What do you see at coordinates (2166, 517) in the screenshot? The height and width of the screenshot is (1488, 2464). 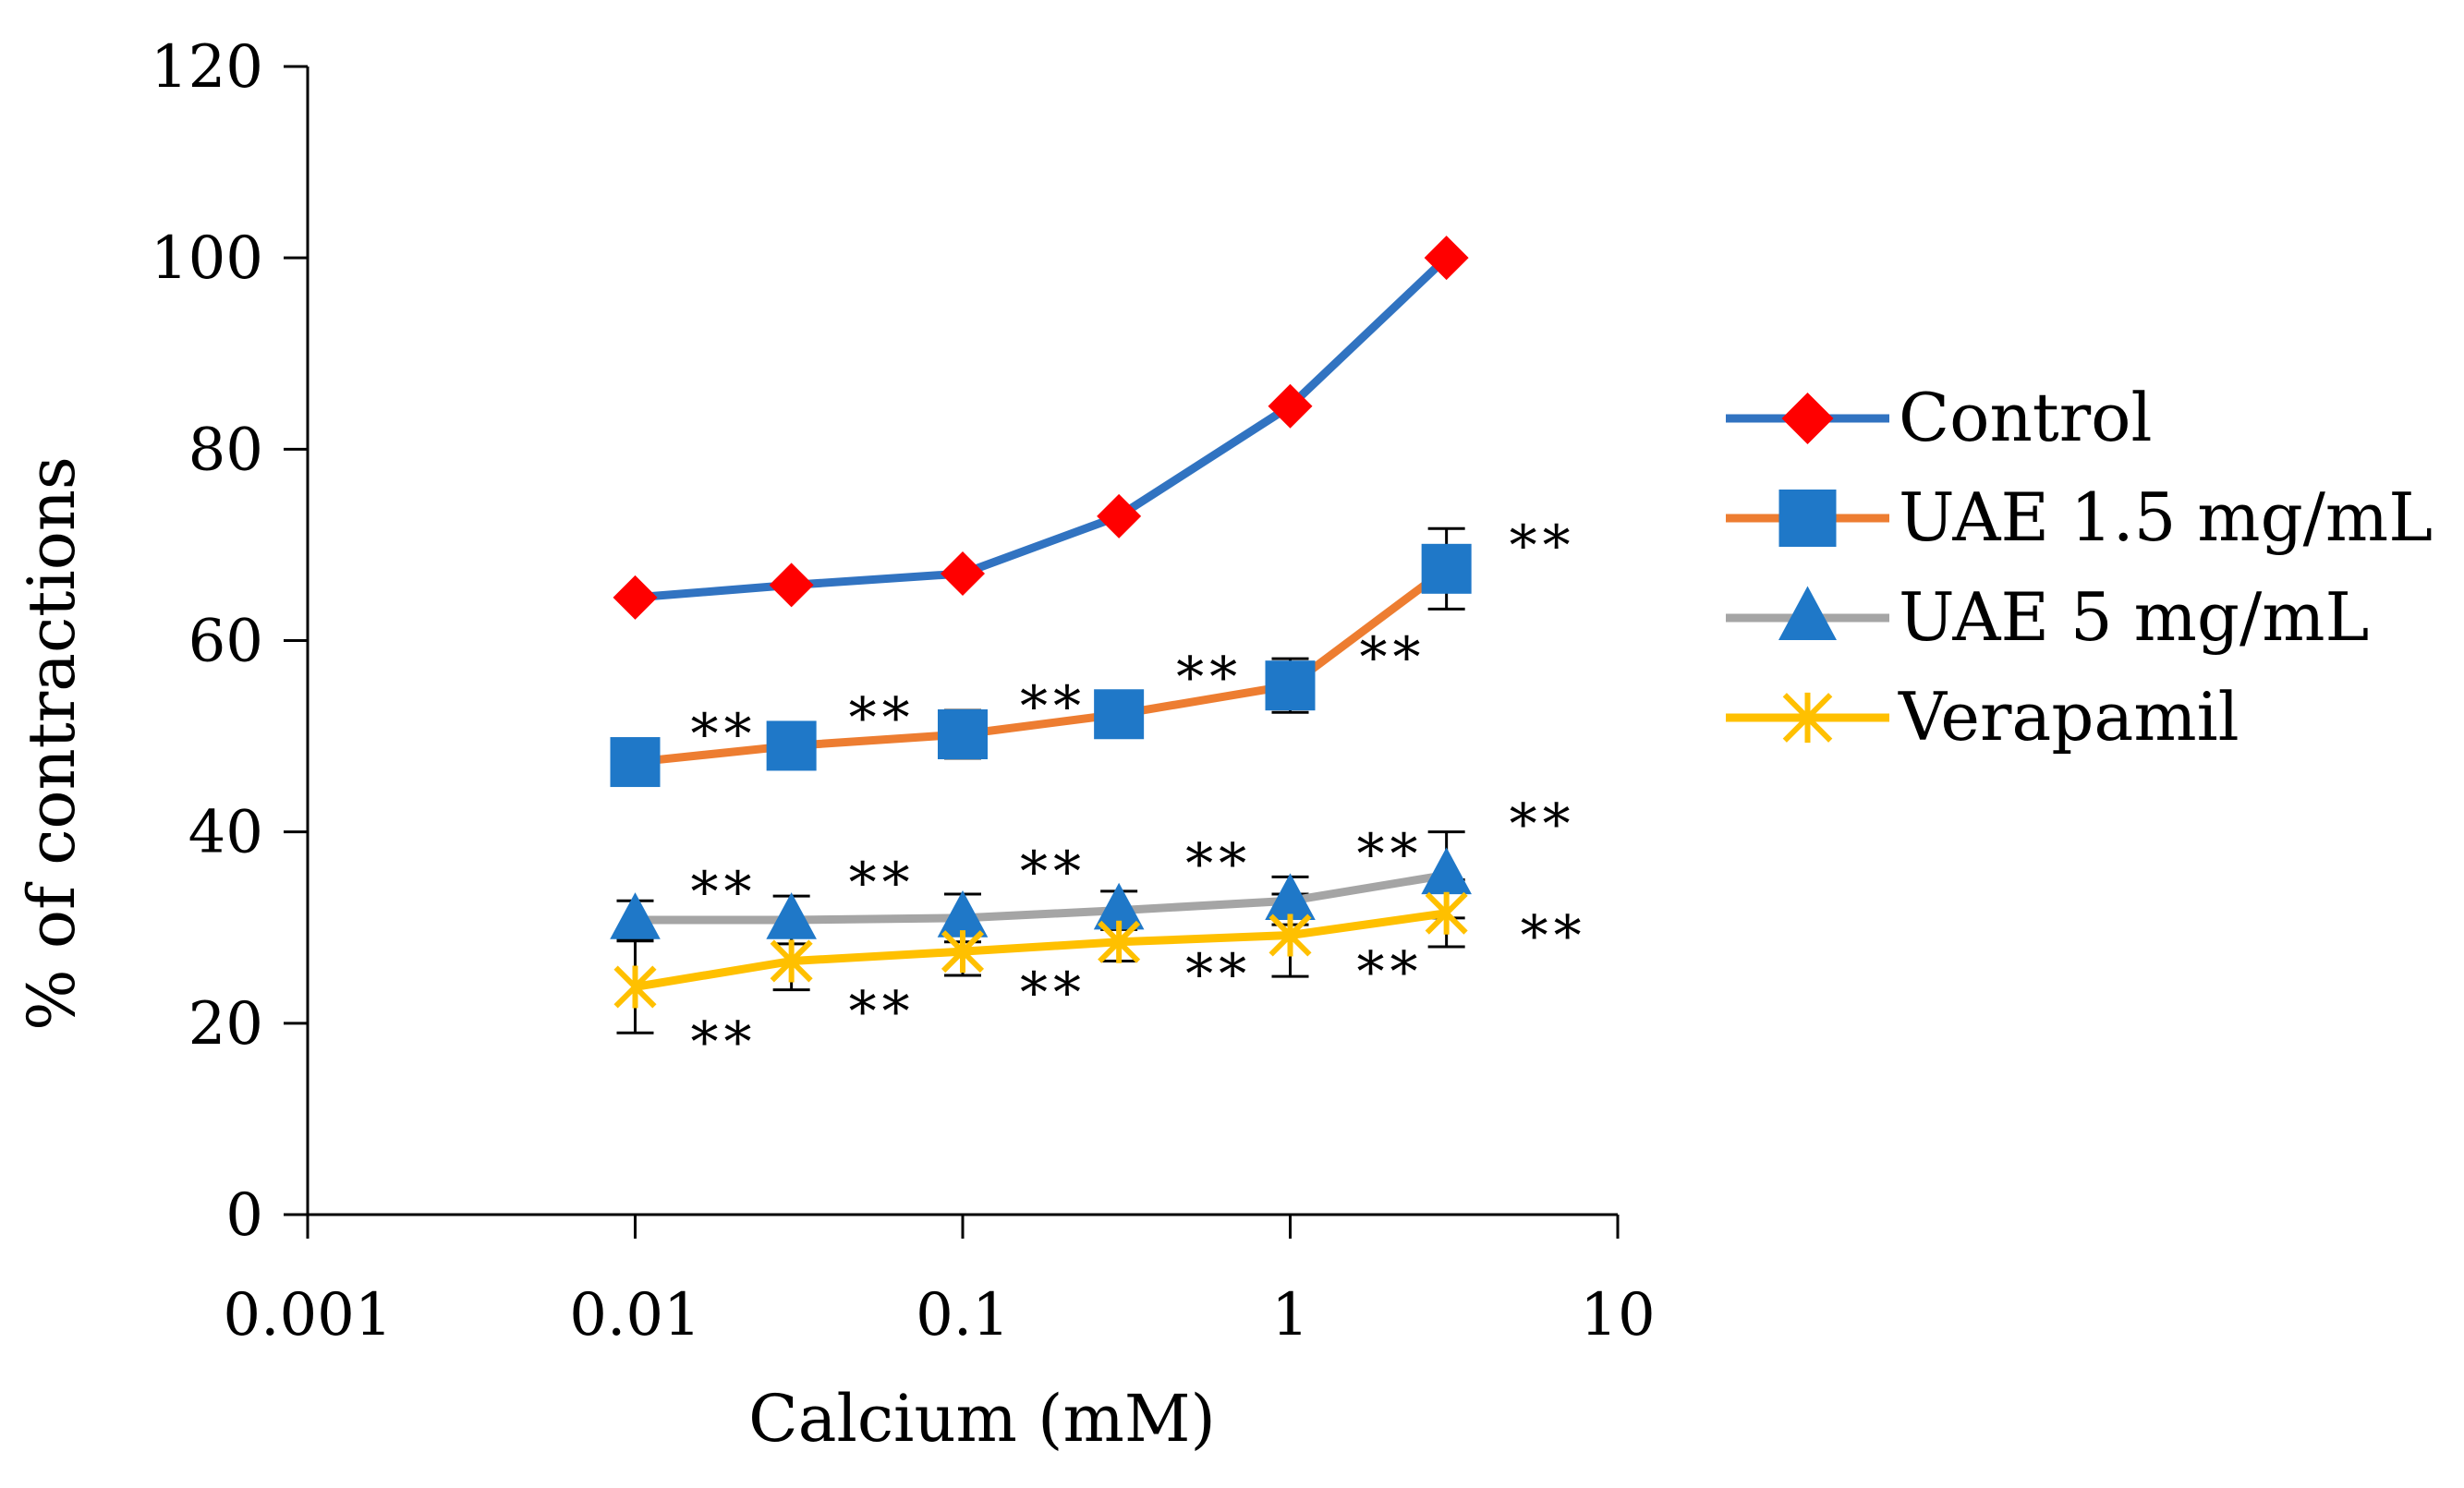 I see `legend-label: UAE 1.5 mg/mL` at bounding box center [2166, 517].